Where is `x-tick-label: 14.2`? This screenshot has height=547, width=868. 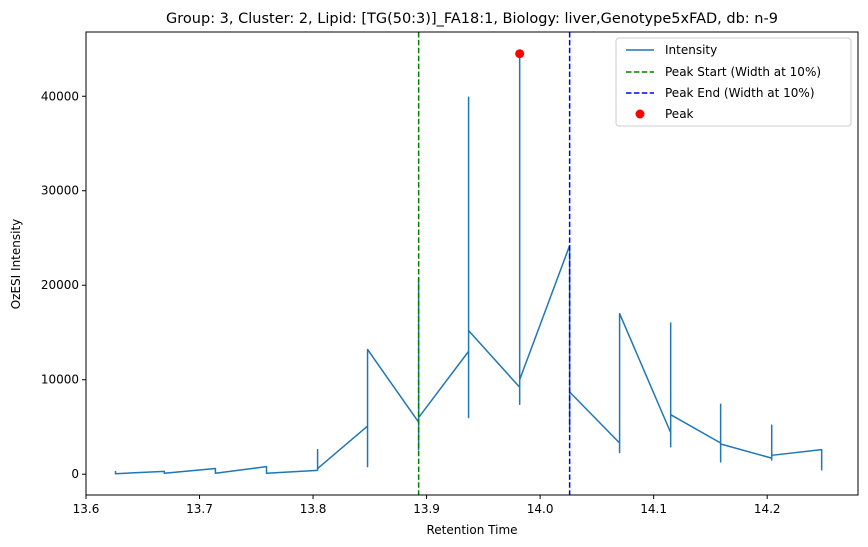 x-tick-label: 14.2 is located at coordinates (767, 509).